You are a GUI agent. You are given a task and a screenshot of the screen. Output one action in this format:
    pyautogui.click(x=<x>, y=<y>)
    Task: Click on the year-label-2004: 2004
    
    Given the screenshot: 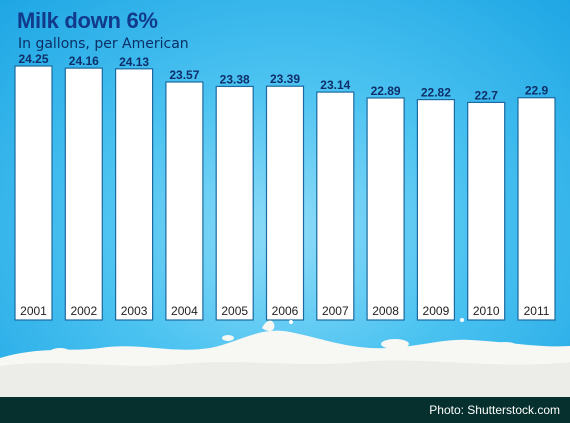 What is the action you would take?
    pyautogui.click(x=184, y=311)
    